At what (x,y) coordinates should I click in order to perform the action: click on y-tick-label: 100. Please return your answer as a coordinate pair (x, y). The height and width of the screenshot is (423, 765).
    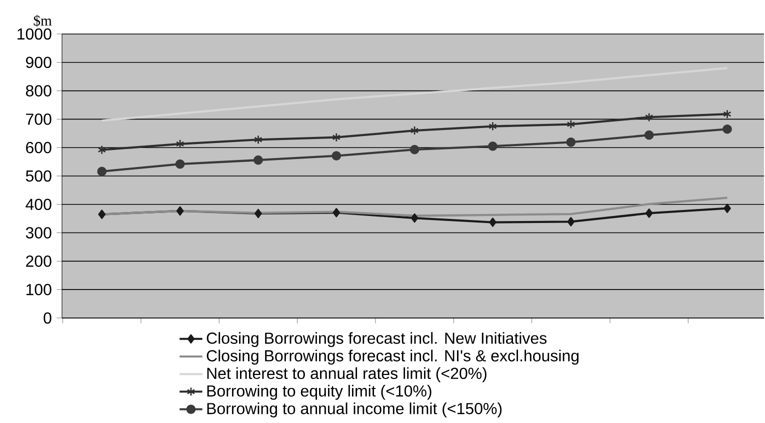
    Looking at the image, I should click on (39, 290).